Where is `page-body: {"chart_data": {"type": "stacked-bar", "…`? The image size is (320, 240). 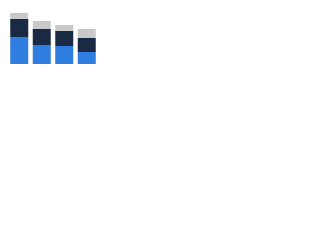
page-body: {"chart_data": {"type": "stacked-bar", "… is located at coordinates (50, 35).